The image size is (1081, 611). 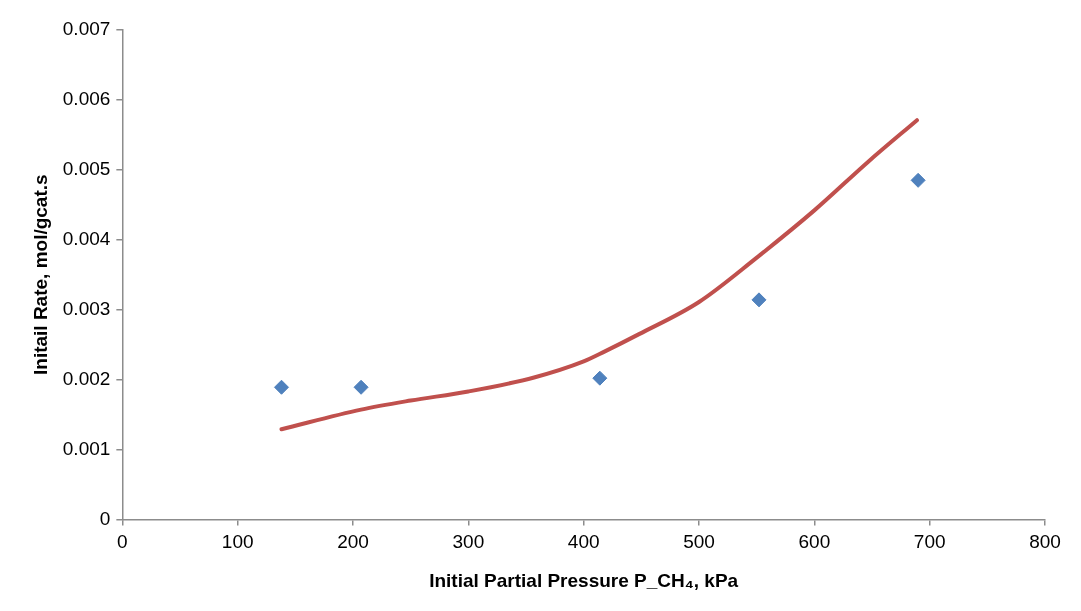 I want to click on y-axis-title: Initail Rate, mol/gcat.s, so click(x=40, y=274).